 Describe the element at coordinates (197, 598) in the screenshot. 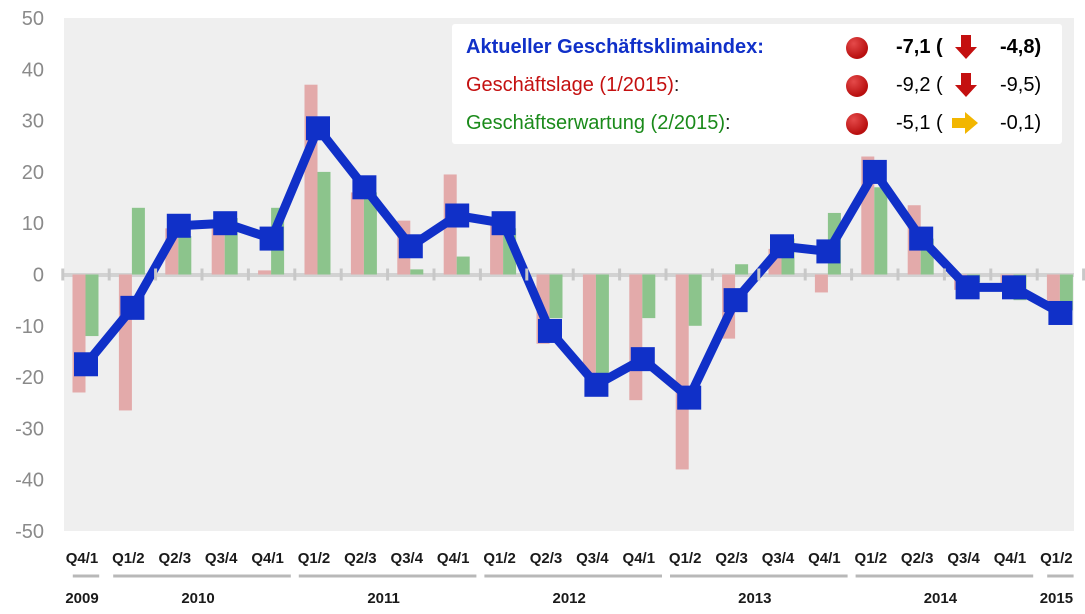

I see `year-label: 2010` at that location.